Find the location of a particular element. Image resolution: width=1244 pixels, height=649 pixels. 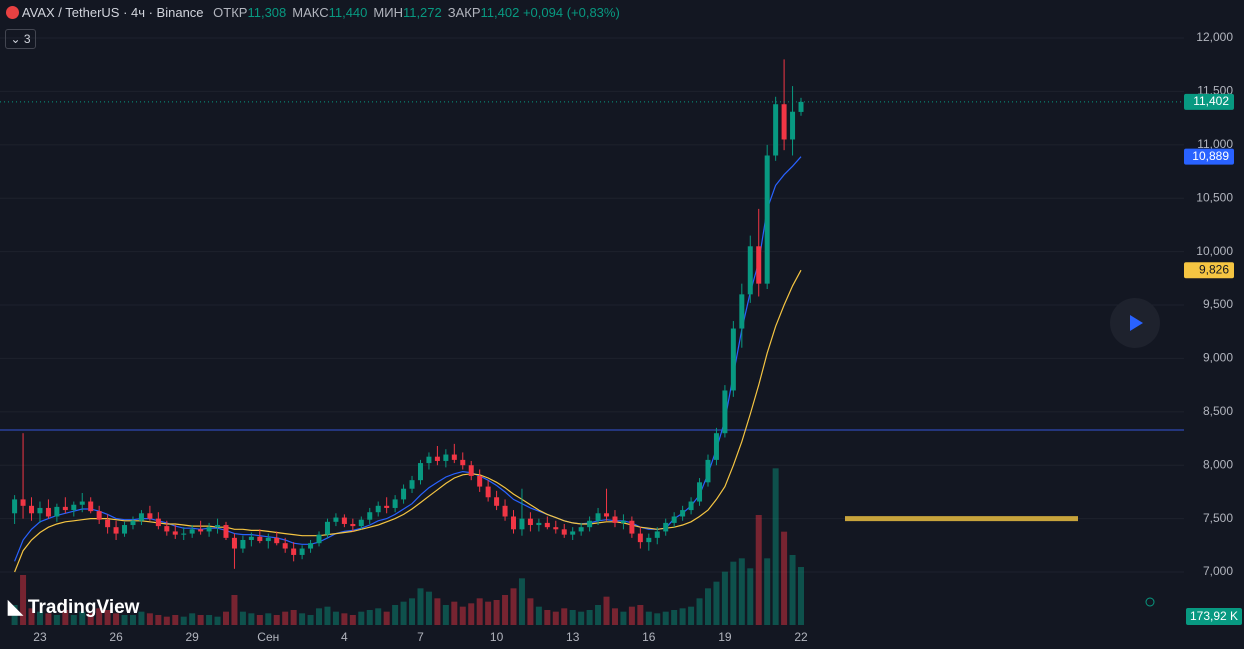

y-tick-label: 7,500 is located at coordinates (1218, 518).